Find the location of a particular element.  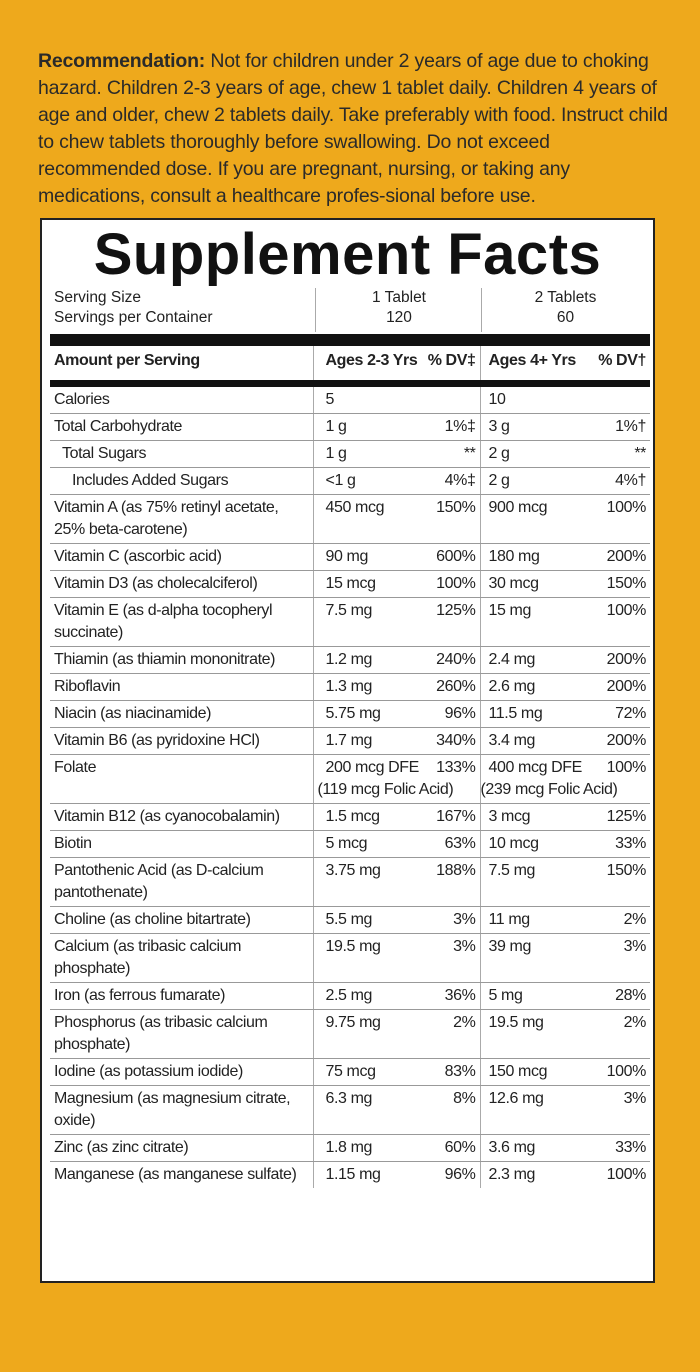

nutrient-name-text: Folate is located at coordinates (75, 767).